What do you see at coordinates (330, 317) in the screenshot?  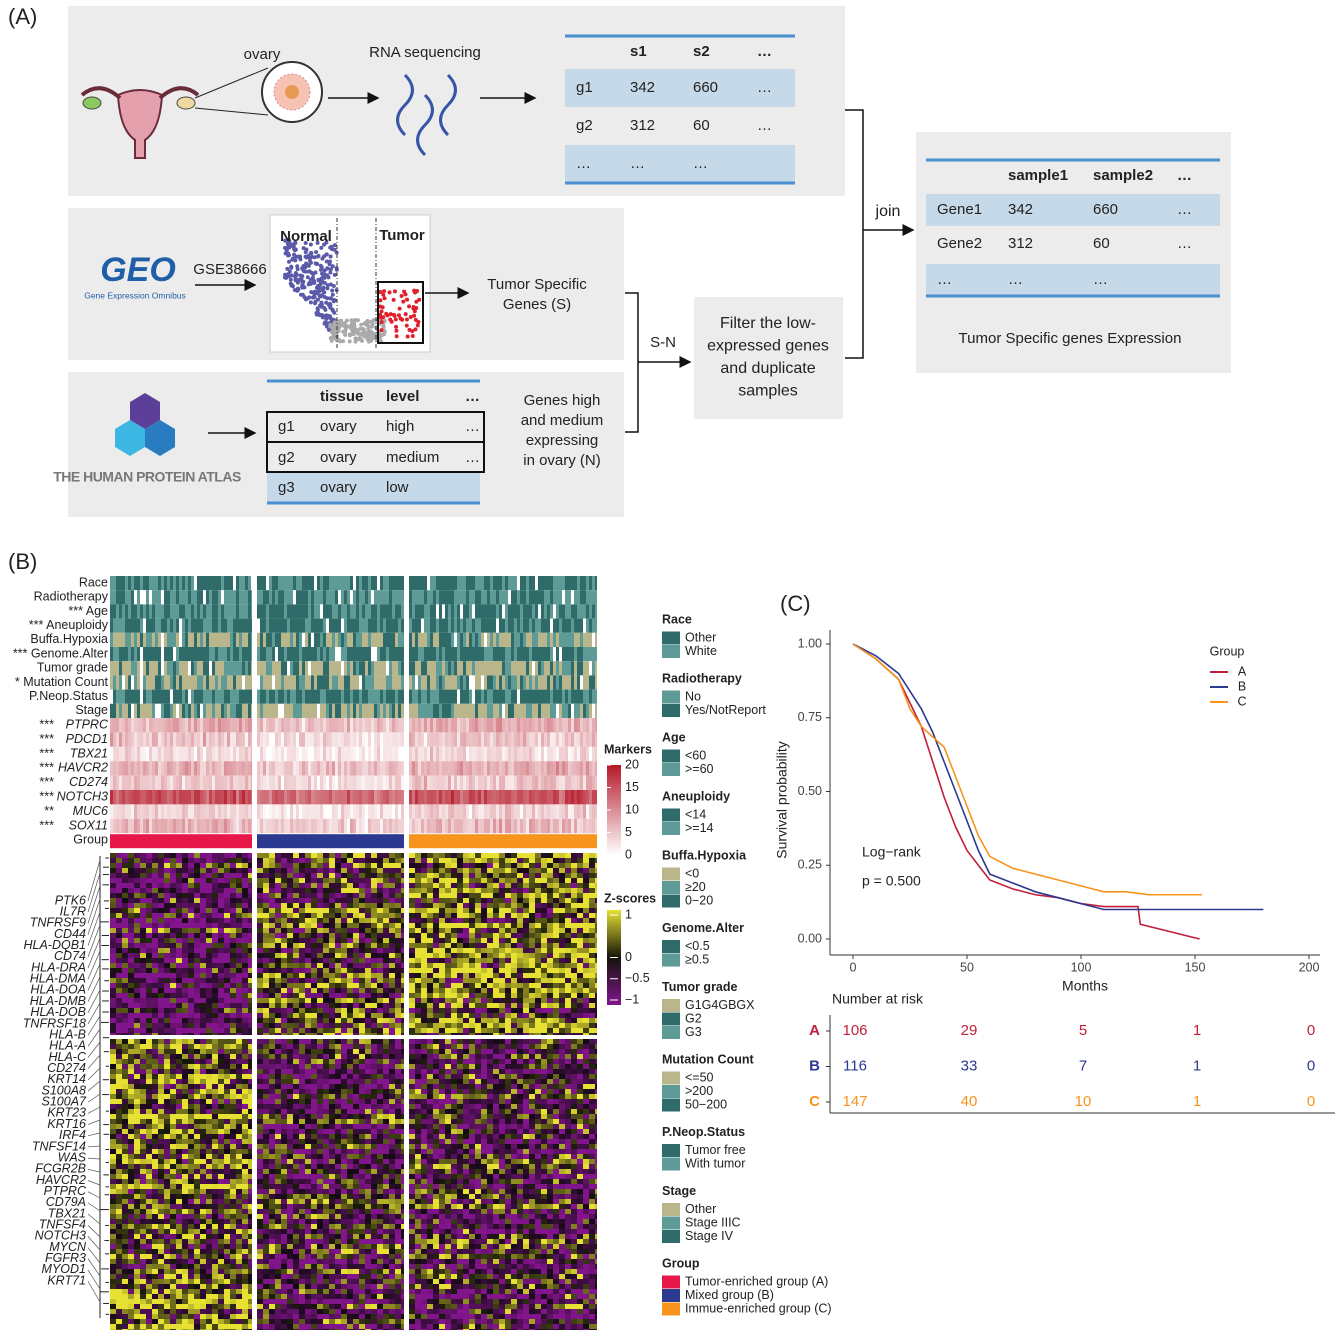 I see `volcano-dot` at bounding box center [330, 317].